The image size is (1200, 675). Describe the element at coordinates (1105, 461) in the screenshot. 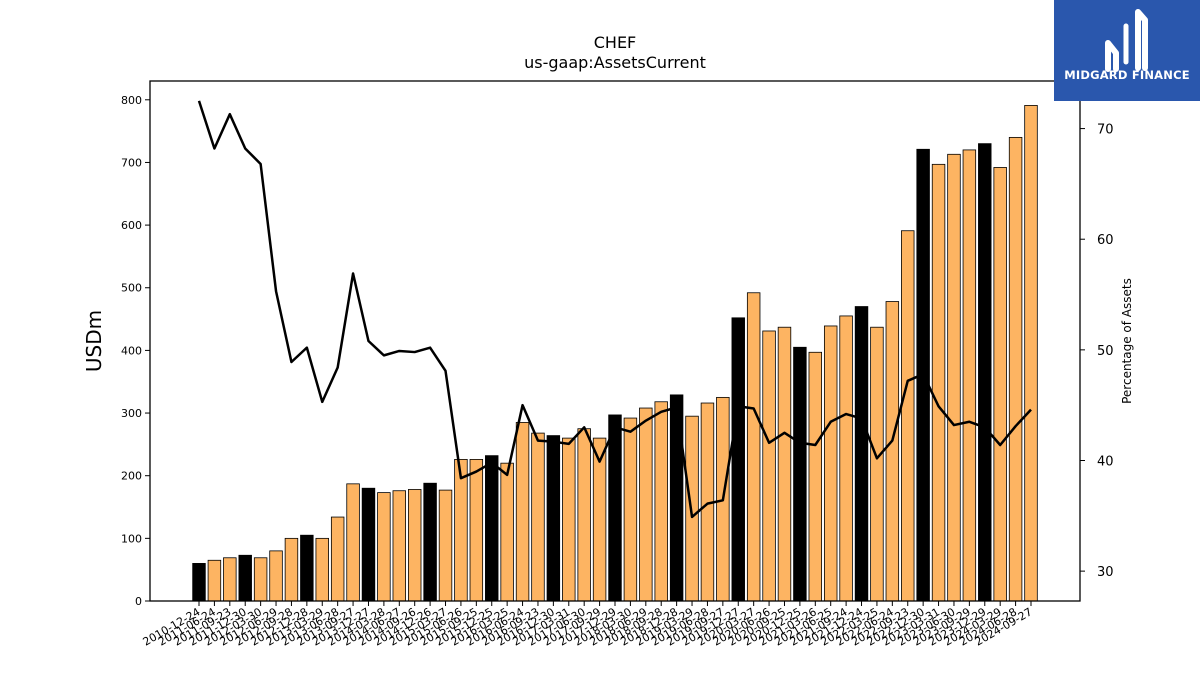

I see `right-tick-label: 40` at that location.